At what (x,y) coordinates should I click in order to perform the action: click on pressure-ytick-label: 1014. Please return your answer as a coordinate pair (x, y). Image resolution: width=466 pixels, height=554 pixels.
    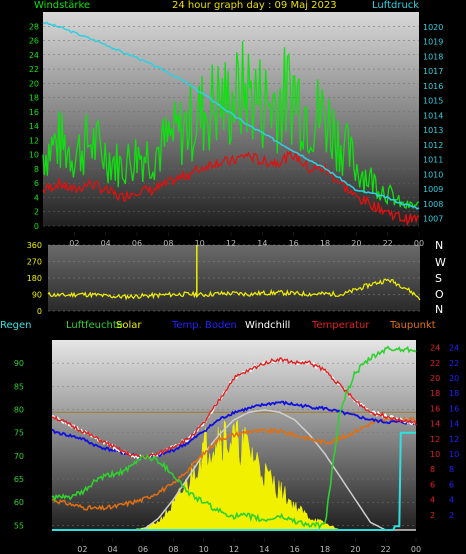
    Looking at the image, I should click on (433, 115).